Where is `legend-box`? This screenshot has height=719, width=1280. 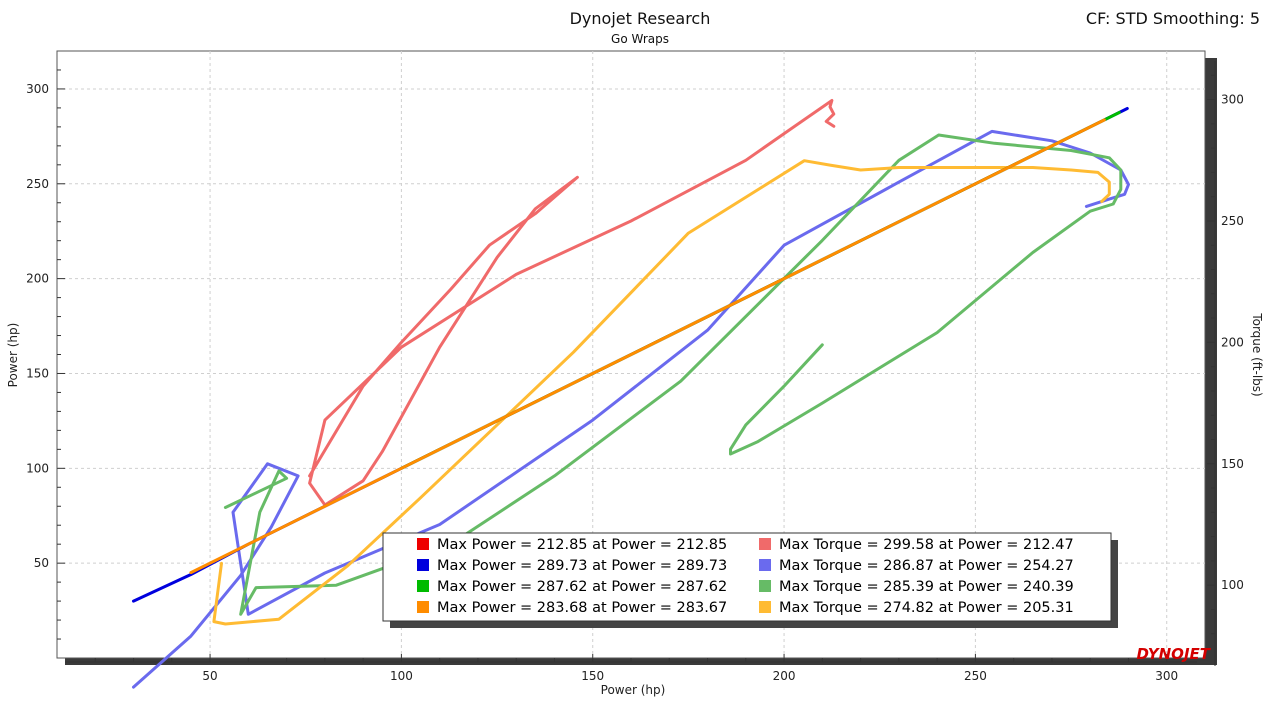
legend-box is located at coordinates (747, 577).